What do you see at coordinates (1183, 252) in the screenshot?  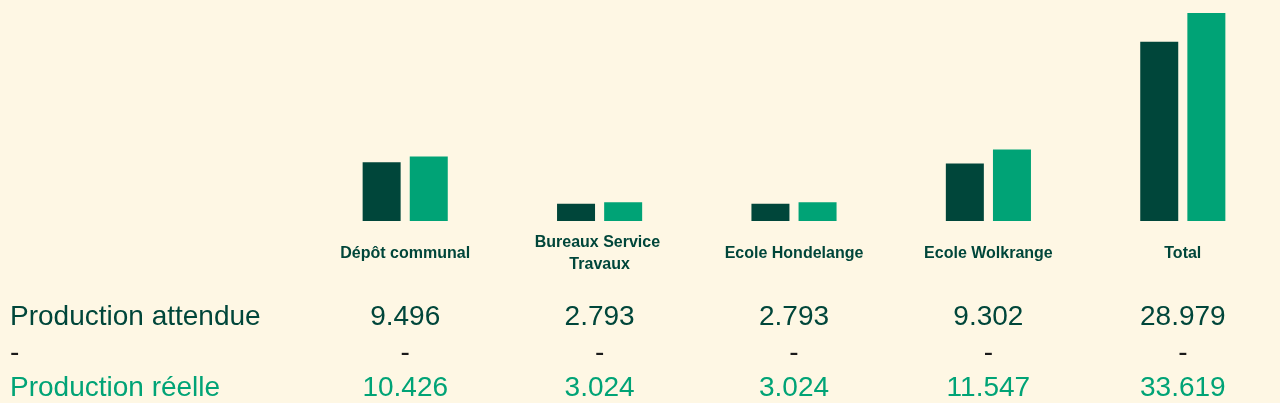 I see `x-tick-label: Total` at bounding box center [1183, 252].